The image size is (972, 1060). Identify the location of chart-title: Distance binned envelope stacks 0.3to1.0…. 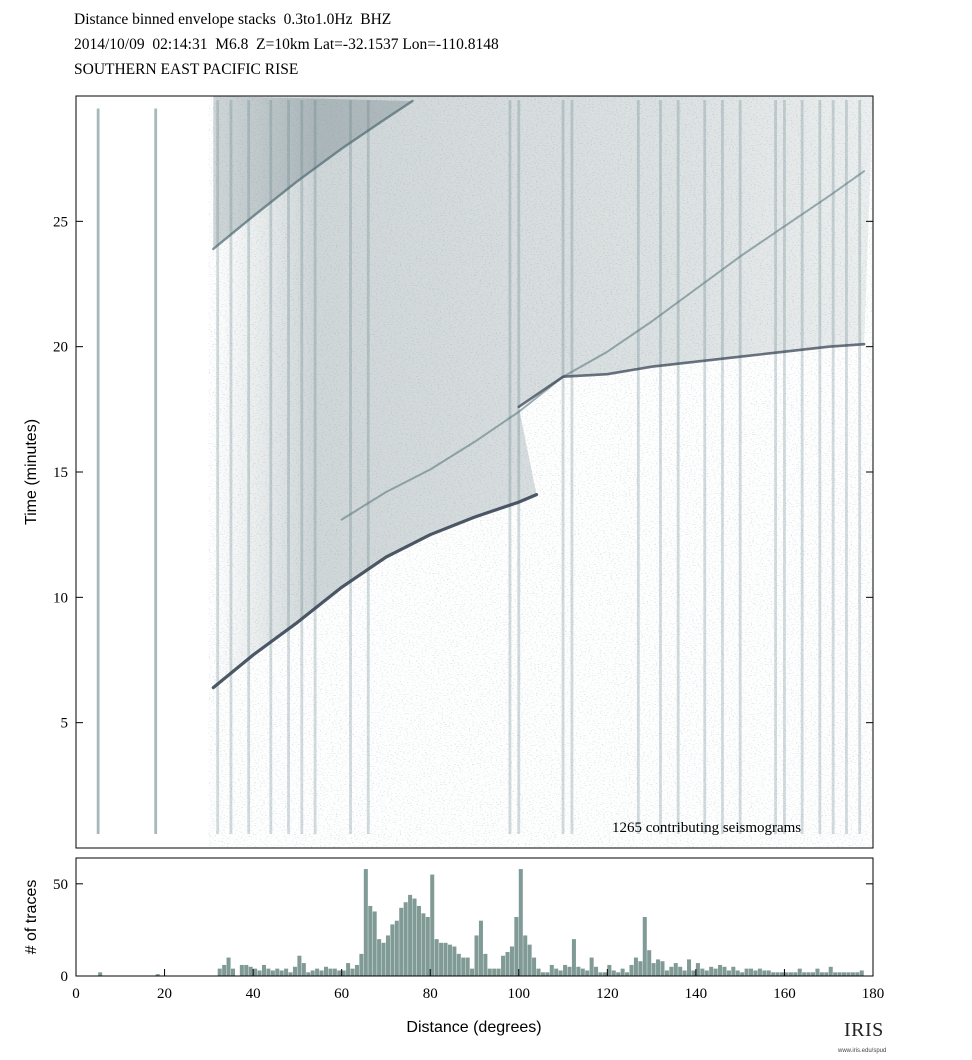
(233, 19).